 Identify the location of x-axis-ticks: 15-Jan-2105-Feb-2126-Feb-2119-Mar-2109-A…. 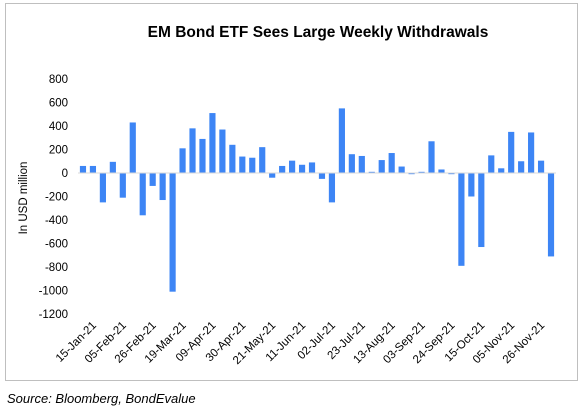
(300, 343).